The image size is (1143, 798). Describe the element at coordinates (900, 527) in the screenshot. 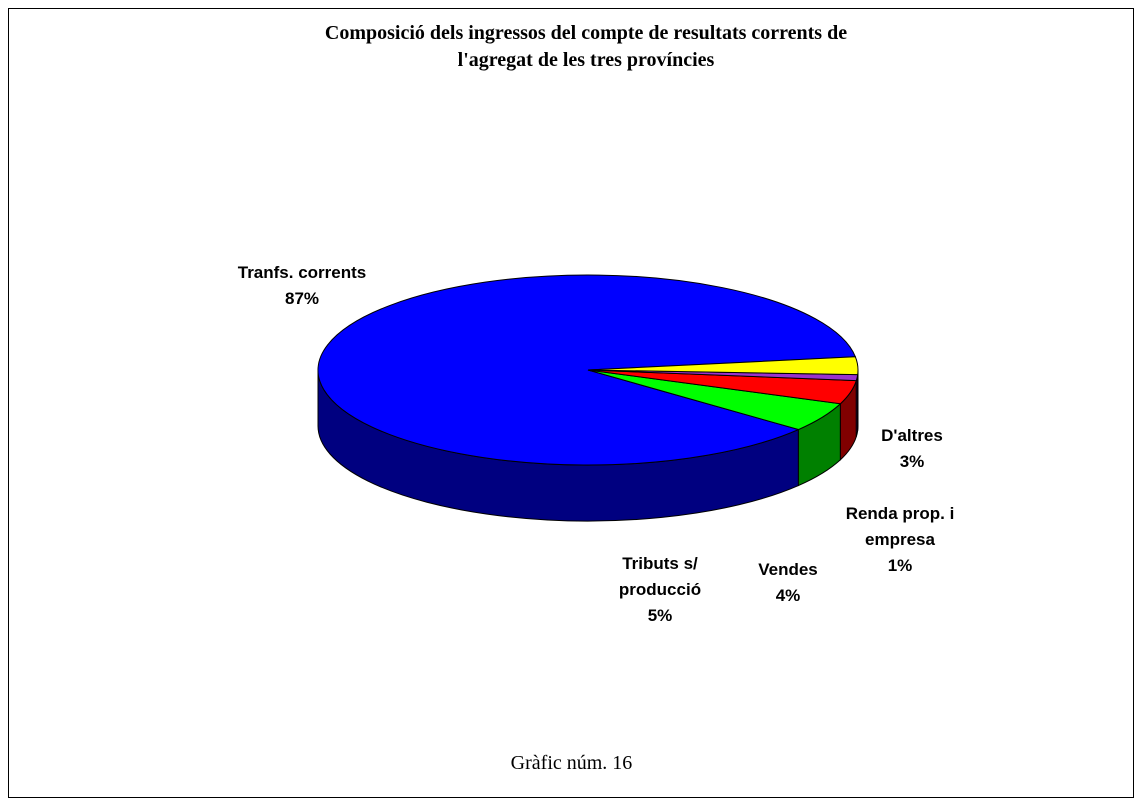

I see `category-name: Renda prop. i empresa` at that location.